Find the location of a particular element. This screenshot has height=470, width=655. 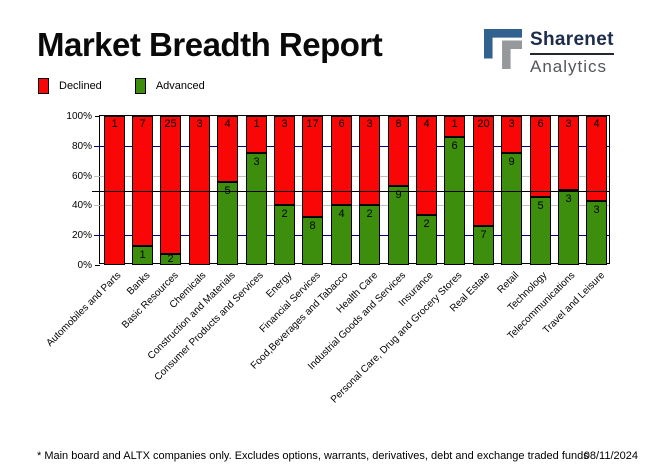

advanced-value-label: 1 is located at coordinates (142, 255).